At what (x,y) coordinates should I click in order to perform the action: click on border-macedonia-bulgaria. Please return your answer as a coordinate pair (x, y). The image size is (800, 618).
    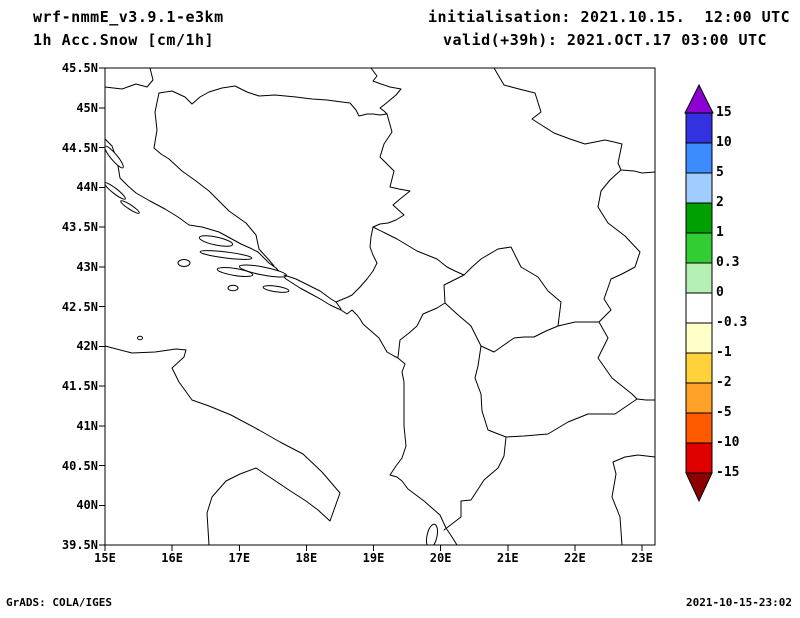
    Looking at the image, I should click on (617, 360).